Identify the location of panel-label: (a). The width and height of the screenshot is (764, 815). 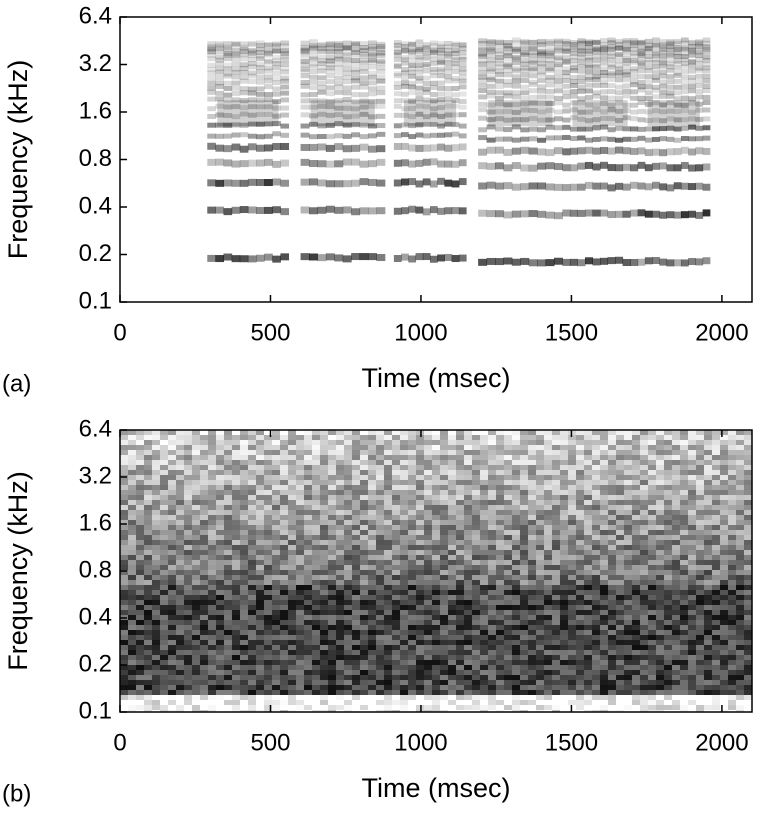
(16, 383).